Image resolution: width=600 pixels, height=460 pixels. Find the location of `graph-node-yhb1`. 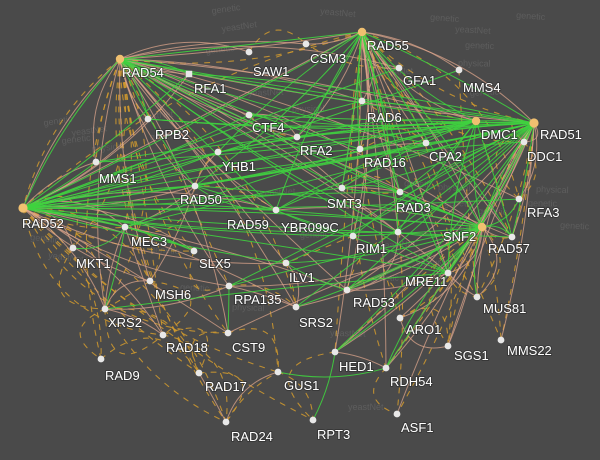

graph-node-yhb1 is located at coordinates (218, 152).